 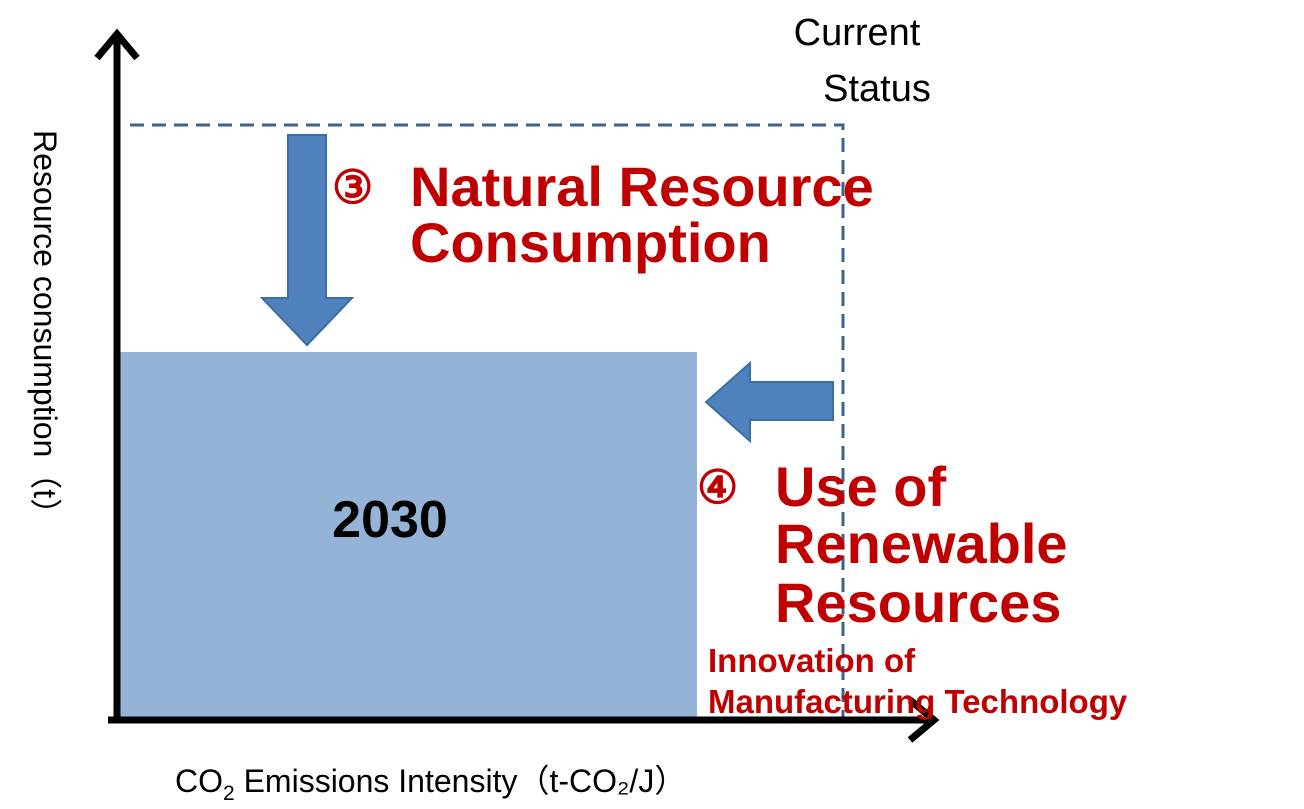 What do you see at coordinates (117, 44) in the screenshot?
I see `y-axis-arrowhead` at bounding box center [117, 44].